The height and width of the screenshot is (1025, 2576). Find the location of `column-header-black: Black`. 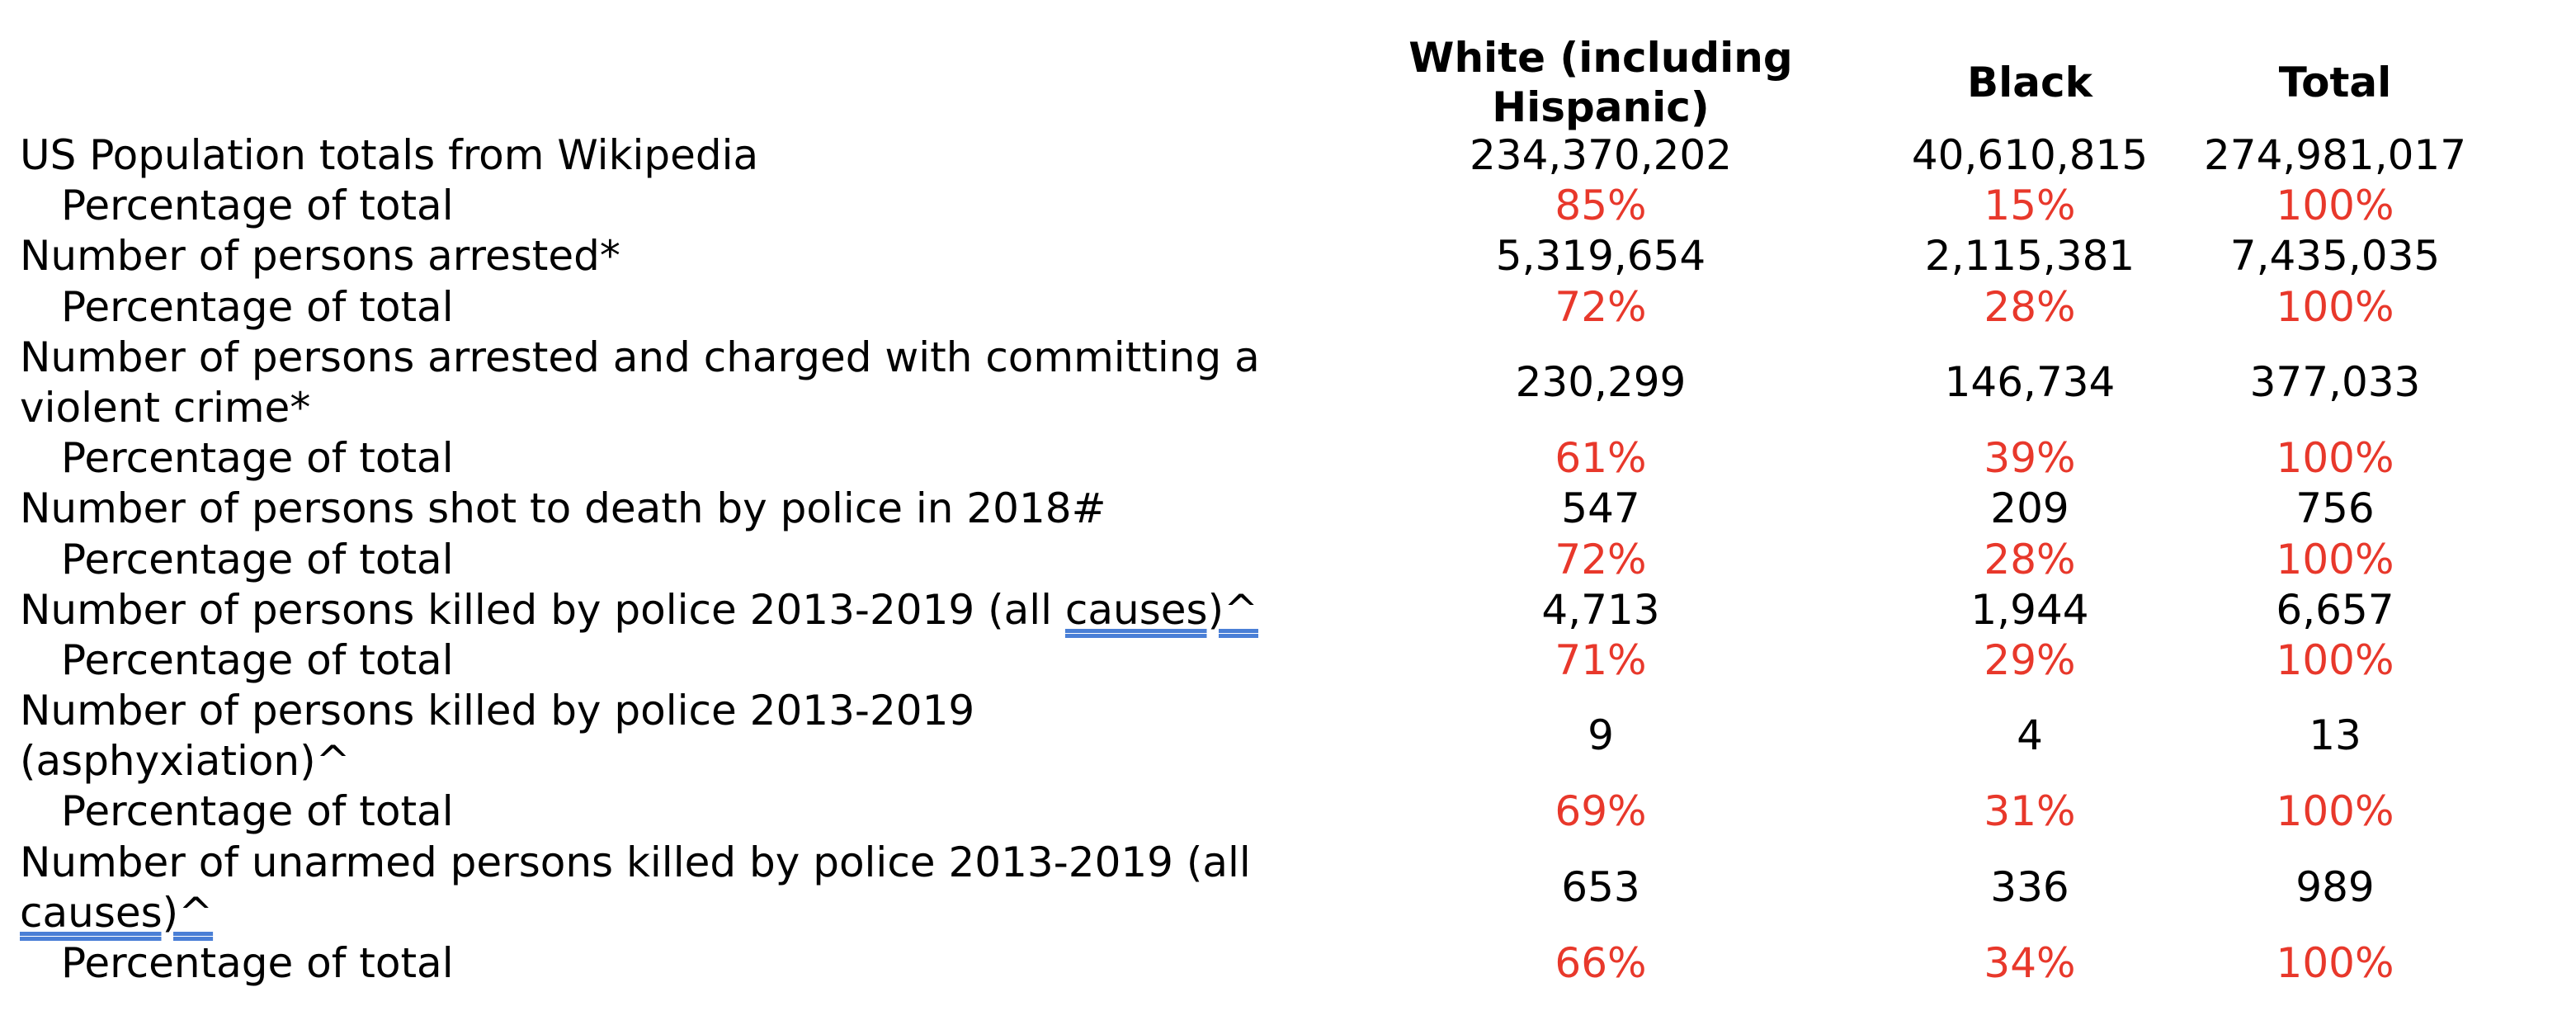

column-header-black: Black is located at coordinates (2029, 82).